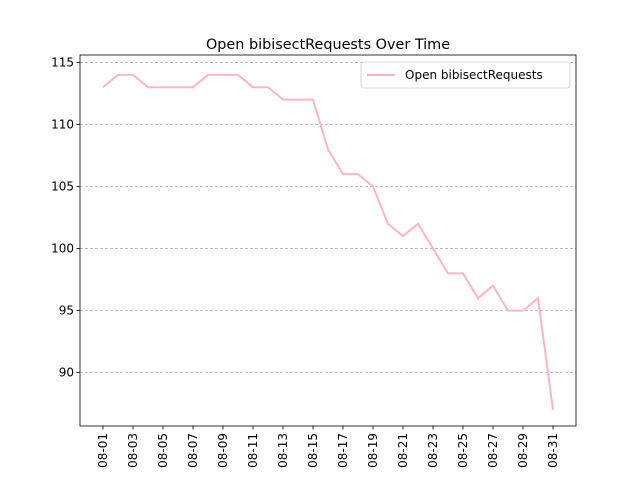  What do you see at coordinates (163, 450) in the screenshot?
I see `x-tick-label: 08-05` at bounding box center [163, 450].